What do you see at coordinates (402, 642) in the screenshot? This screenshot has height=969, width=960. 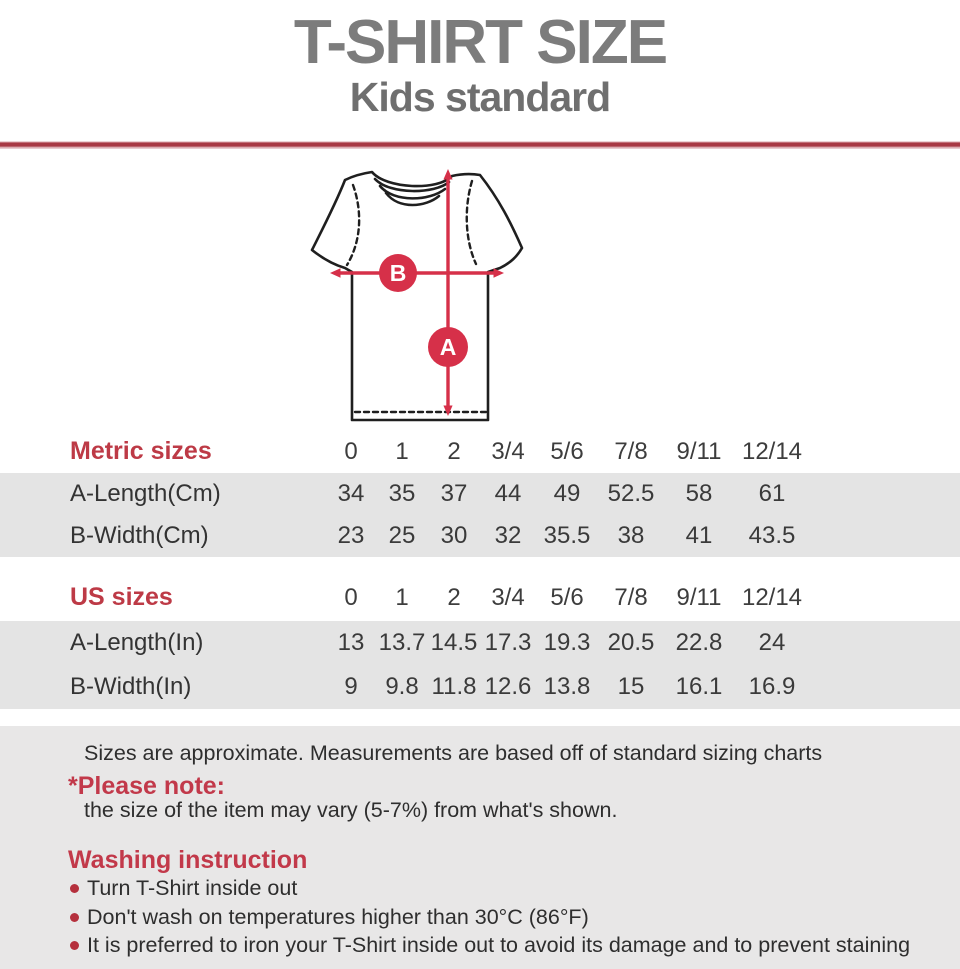 I see `value-cell: 13.7` at bounding box center [402, 642].